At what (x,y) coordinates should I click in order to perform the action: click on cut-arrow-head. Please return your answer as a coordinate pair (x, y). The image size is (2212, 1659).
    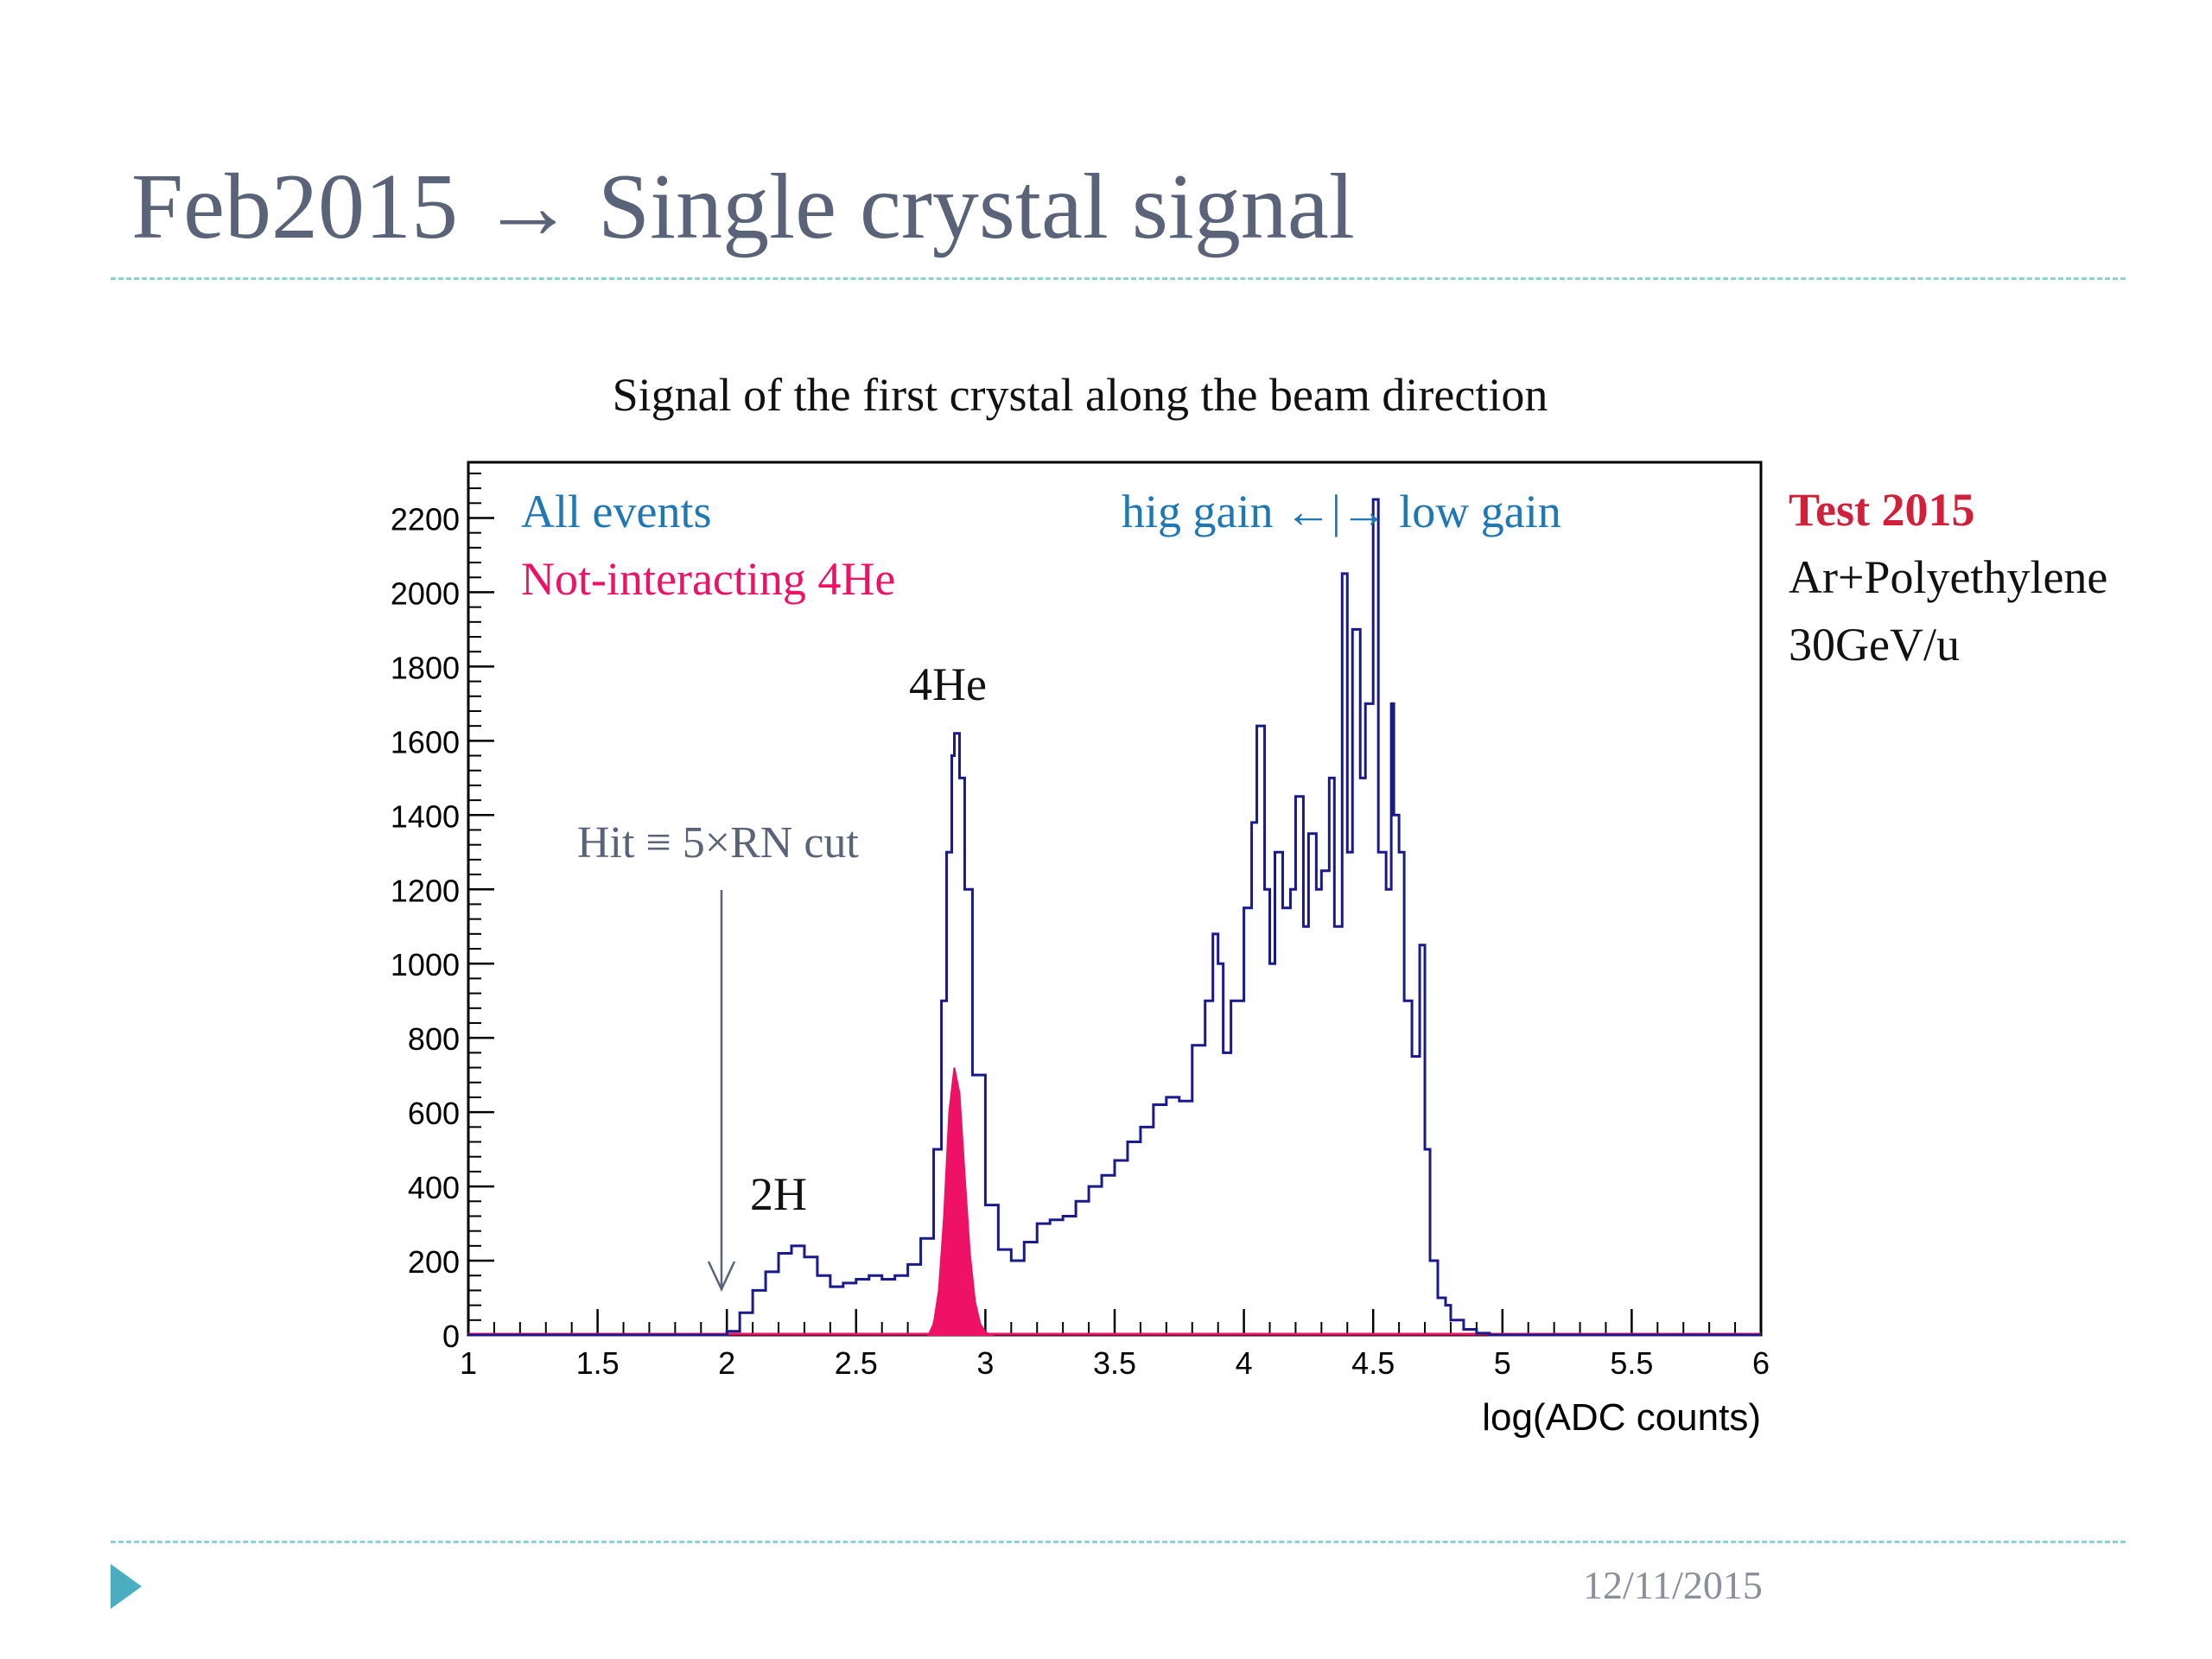
    Looking at the image, I should click on (721, 1276).